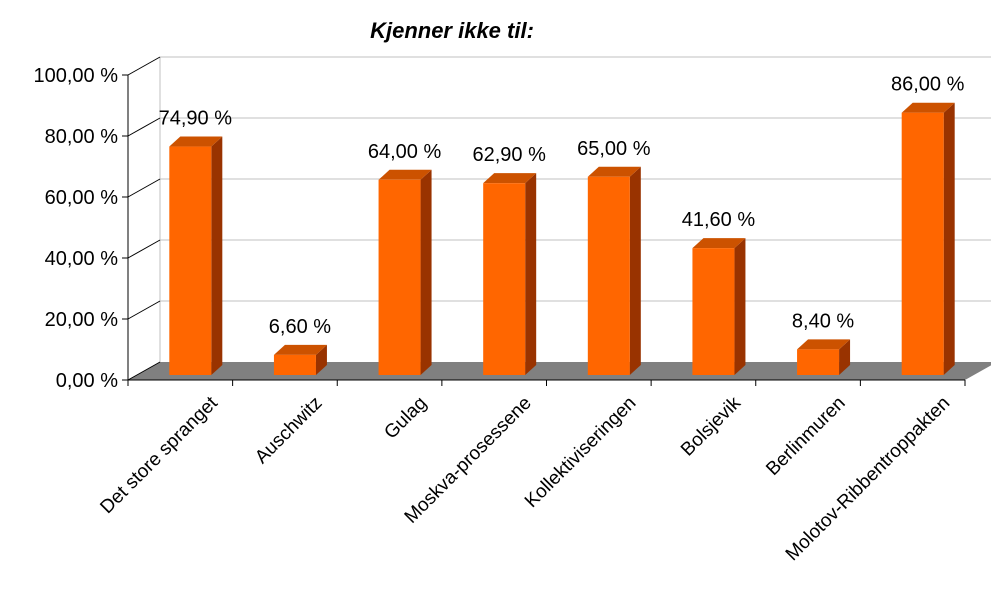 This screenshot has width=991, height=609. I want to click on x-tick-label: Gulag, so click(405, 418).